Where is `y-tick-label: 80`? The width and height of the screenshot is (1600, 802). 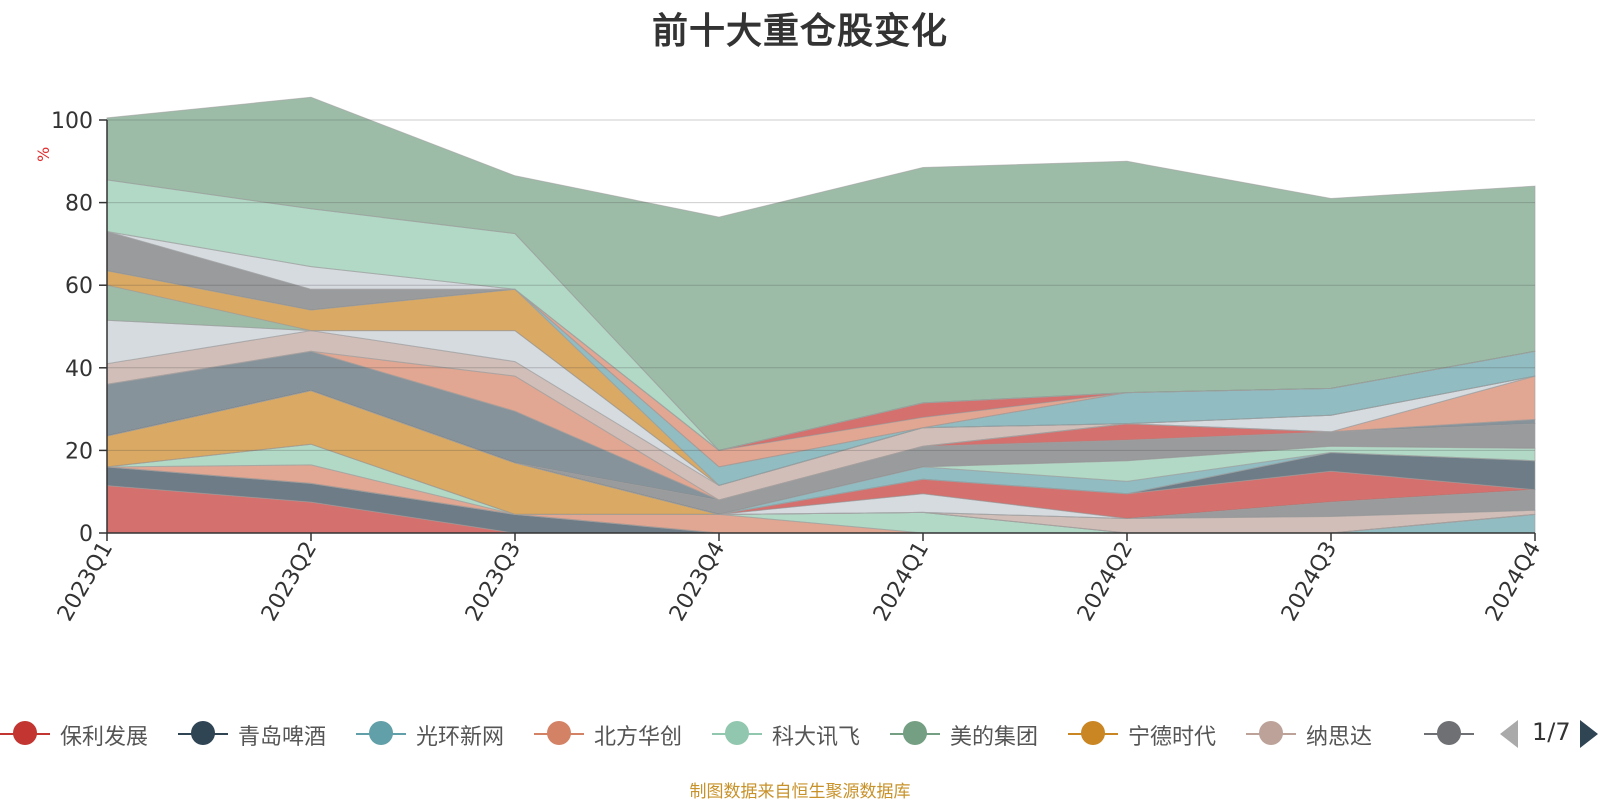 y-tick-label: 80 is located at coordinates (79, 204).